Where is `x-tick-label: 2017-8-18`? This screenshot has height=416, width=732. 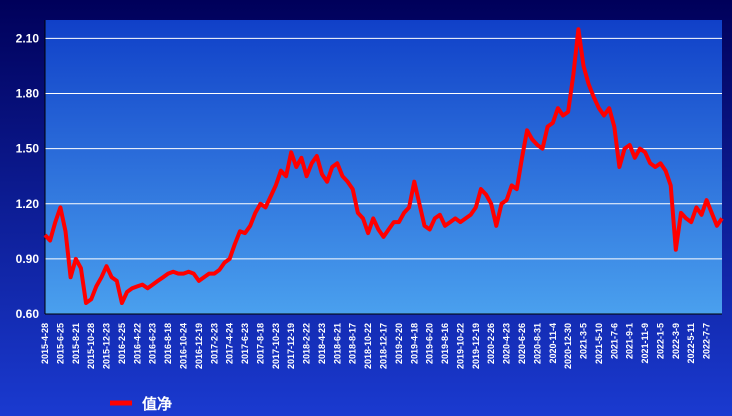
x-tick-label: 2017-8-18 is located at coordinates (260, 343).